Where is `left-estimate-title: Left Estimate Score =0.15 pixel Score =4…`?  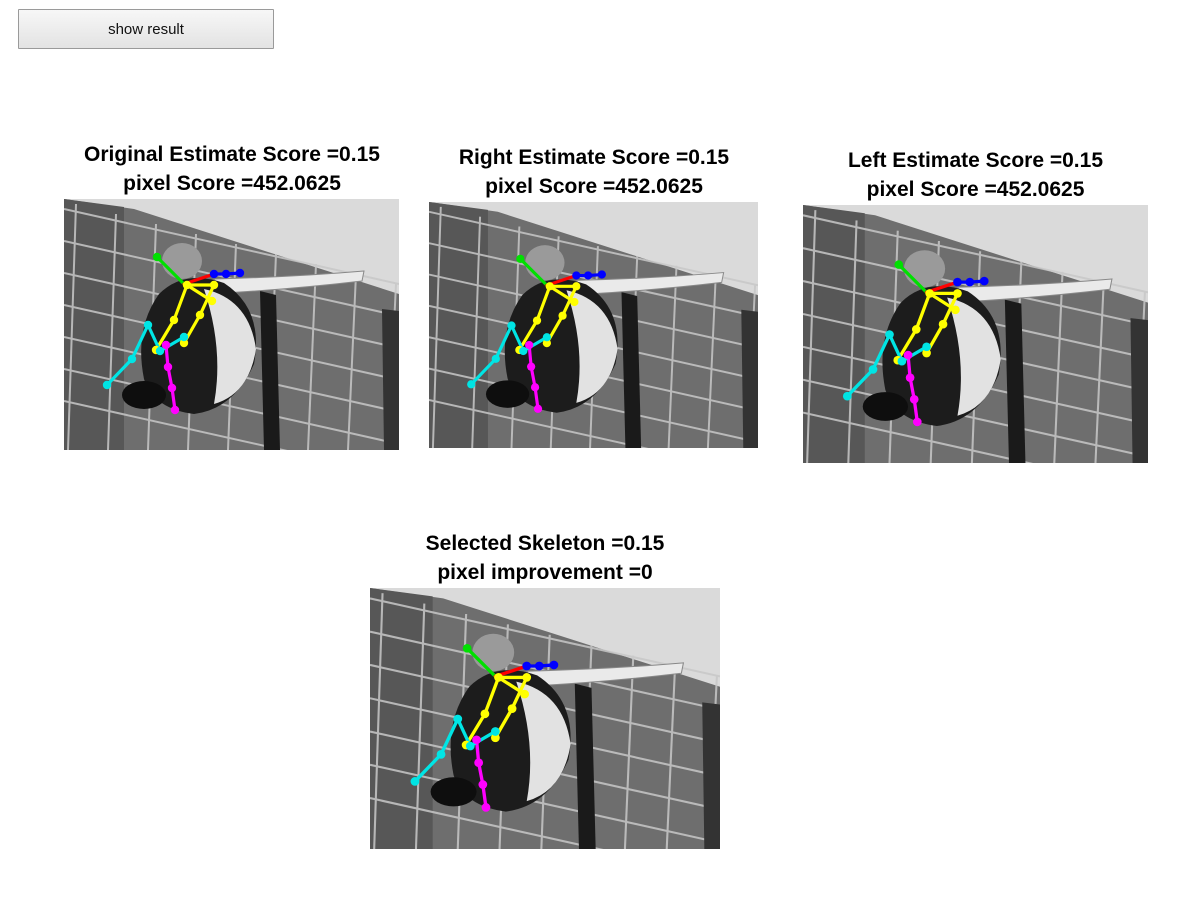 left-estimate-title: Left Estimate Score =0.15 pixel Score =4… is located at coordinates (975, 175).